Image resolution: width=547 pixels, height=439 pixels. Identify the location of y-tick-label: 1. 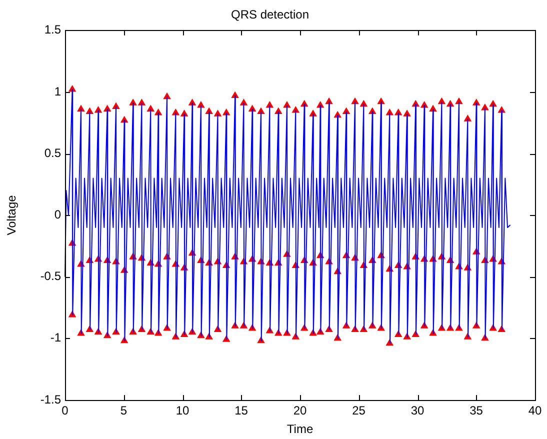
(58, 91).